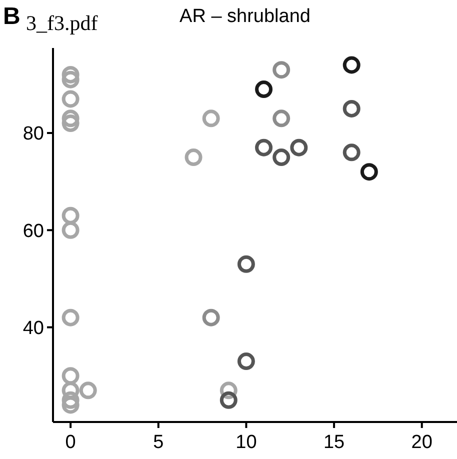 The image size is (457, 459). What do you see at coordinates (245, 16) in the screenshot?
I see `chart-title: AR – shrubland` at bounding box center [245, 16].